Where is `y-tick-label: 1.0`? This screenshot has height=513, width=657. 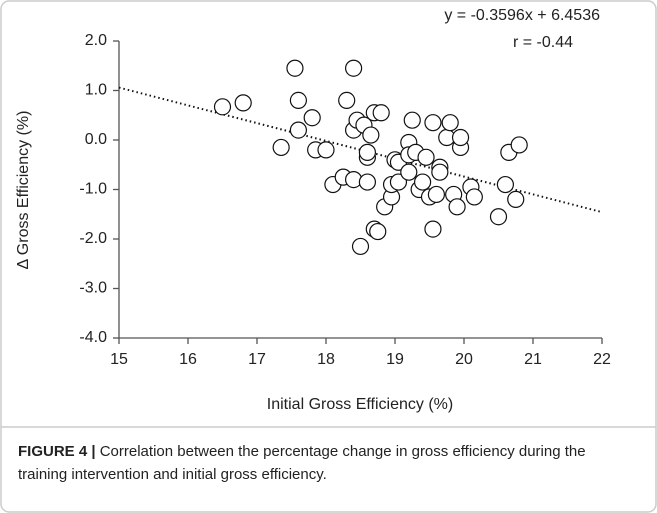 y-tick-label: 1.0 is located at coordinates (96, 90).